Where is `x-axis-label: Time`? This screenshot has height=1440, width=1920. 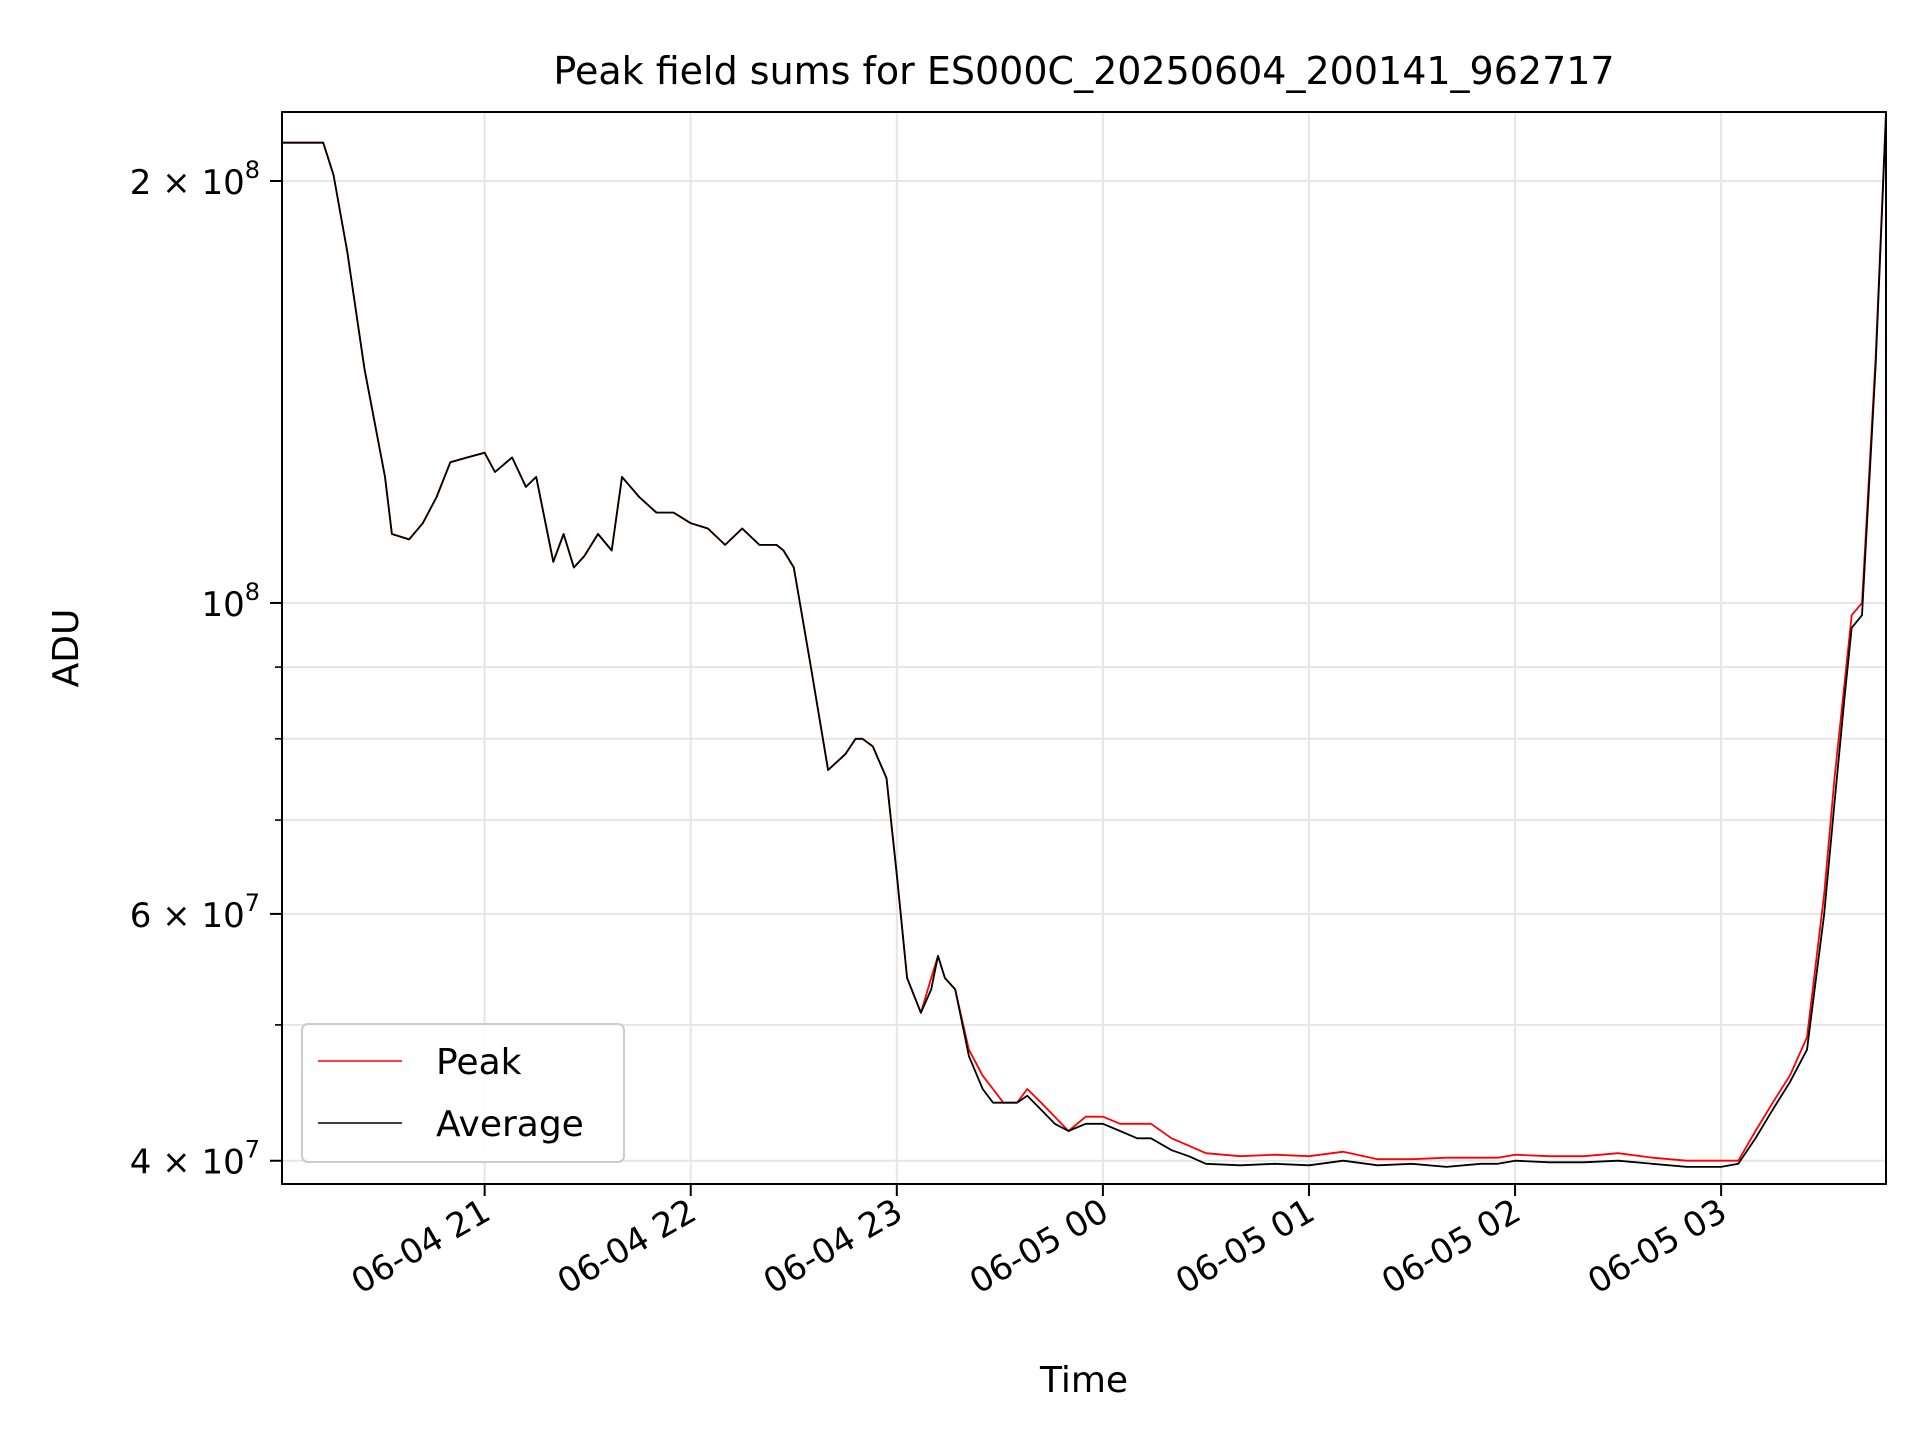 x-axis-label: Time is located at coordinates (1083, 1380).